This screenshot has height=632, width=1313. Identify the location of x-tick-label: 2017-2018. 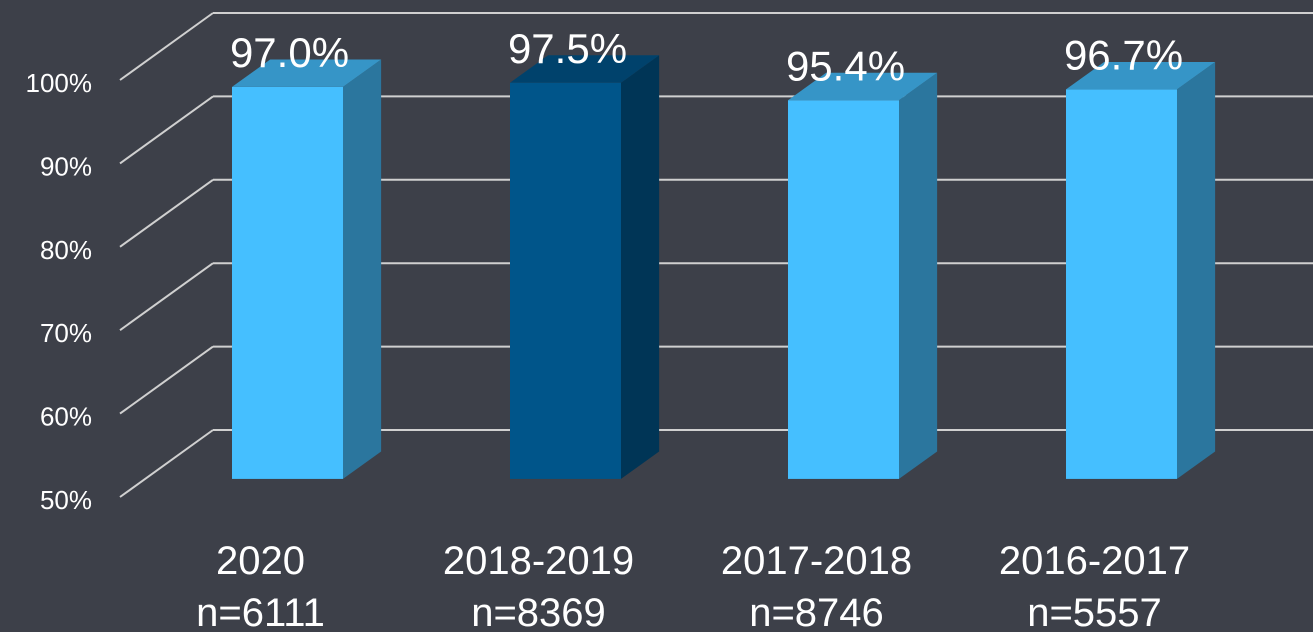
(816, 561).